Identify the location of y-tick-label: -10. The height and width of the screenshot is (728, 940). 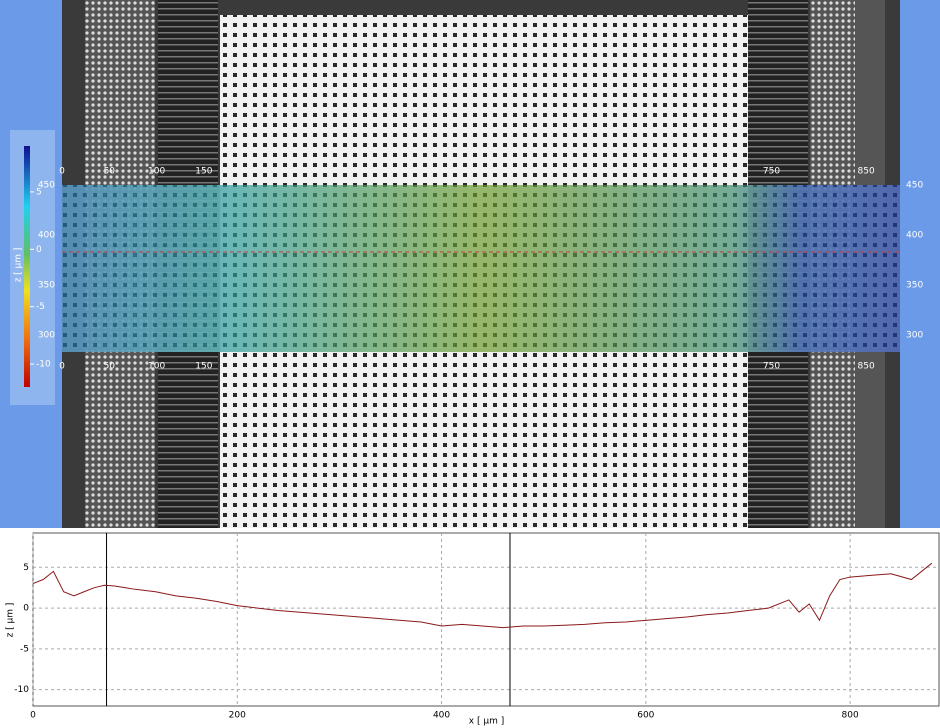
(21, 690).